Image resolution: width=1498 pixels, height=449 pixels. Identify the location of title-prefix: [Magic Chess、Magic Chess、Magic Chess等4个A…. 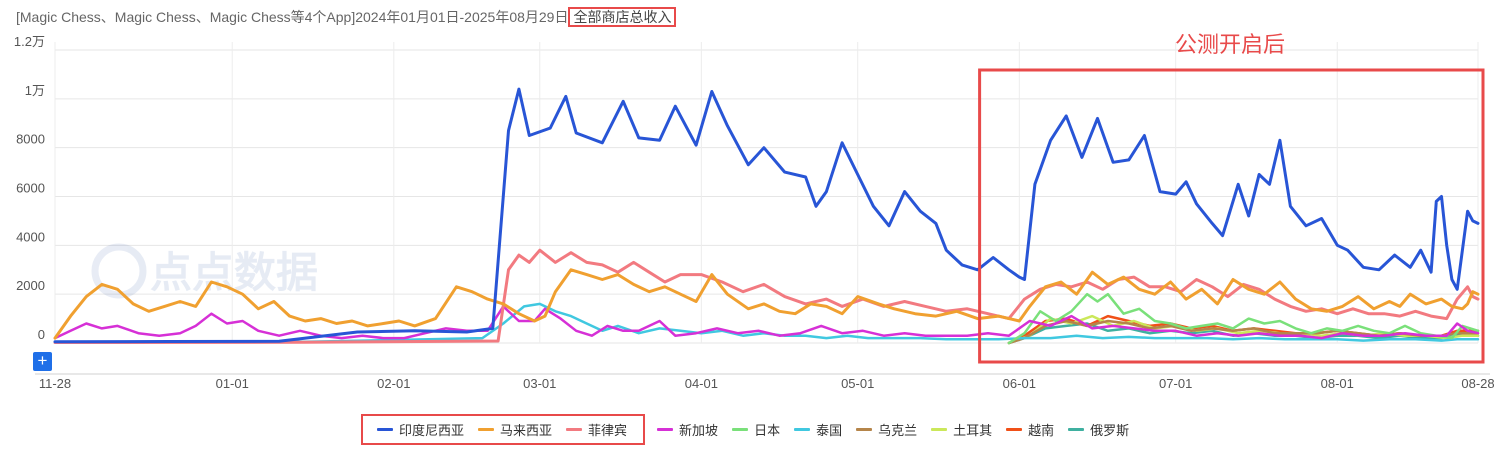
(292, 17).